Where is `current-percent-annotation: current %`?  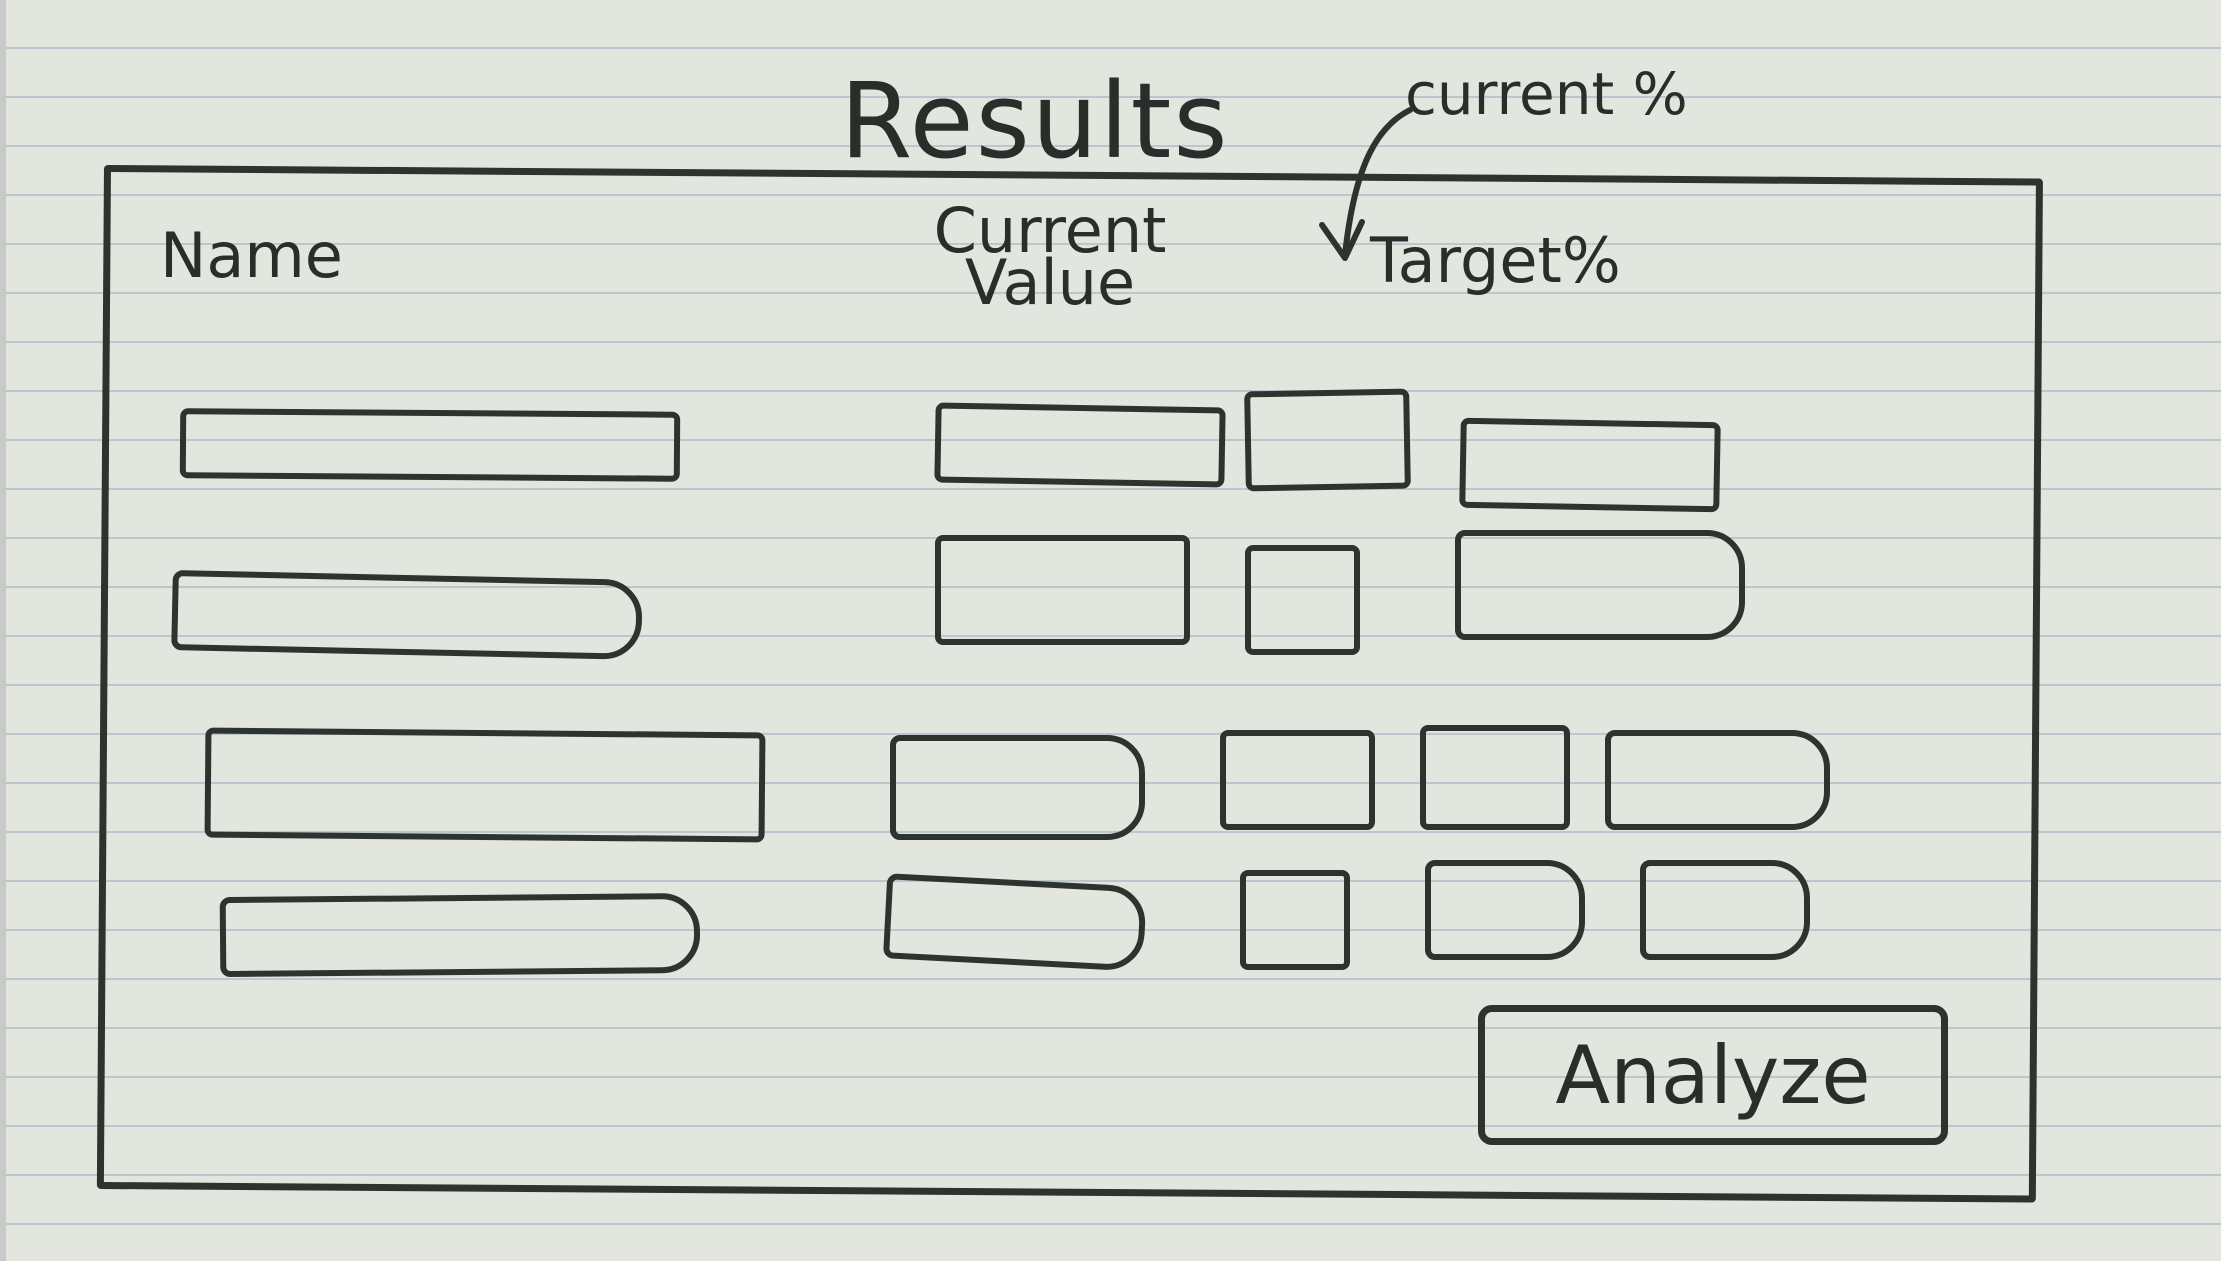 current-percent-annotation: current % is located at coordinates (1546, 94).